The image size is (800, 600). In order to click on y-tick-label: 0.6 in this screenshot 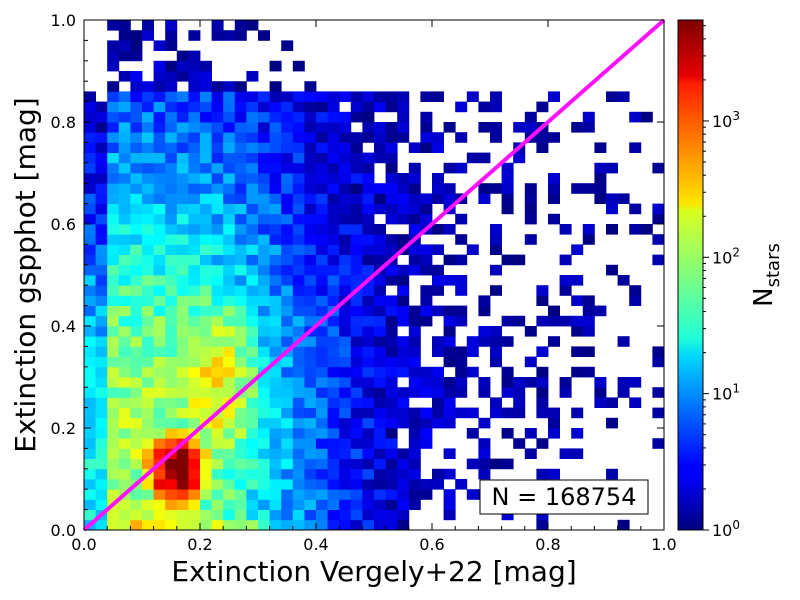, I will do `click(63, 224)`.